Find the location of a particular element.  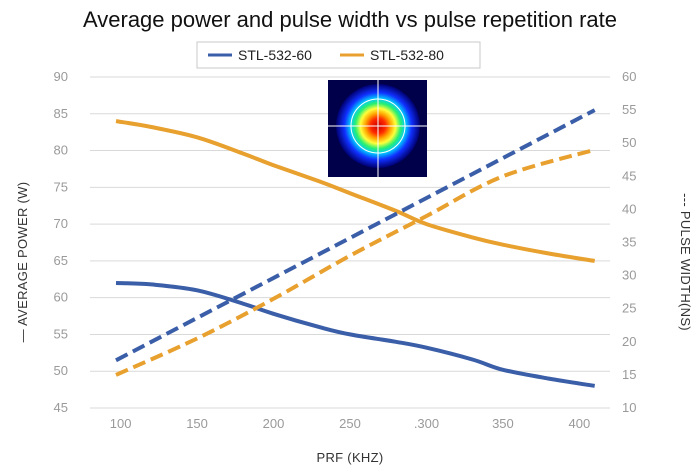

x-tick-label: 200 is located at coordinates (274, 423).